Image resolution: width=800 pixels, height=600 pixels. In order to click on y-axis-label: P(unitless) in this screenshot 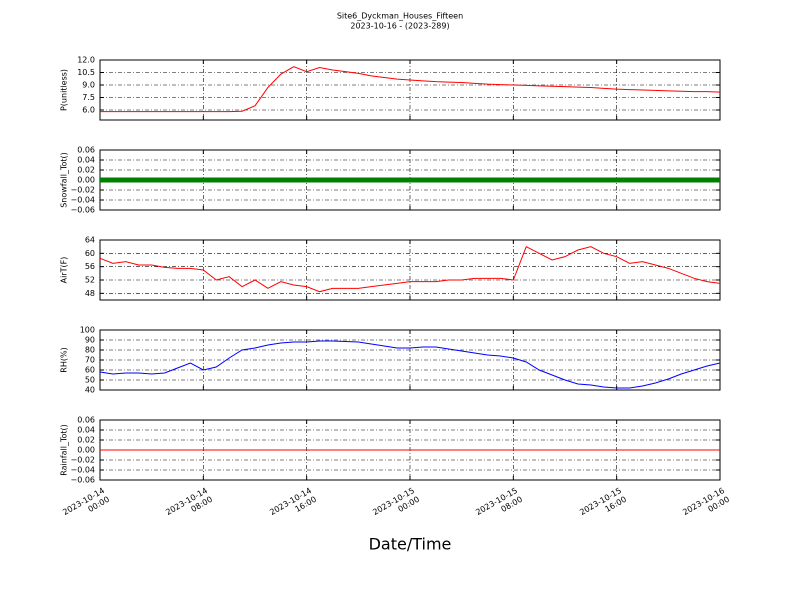, I will do `click(64, 90)`.